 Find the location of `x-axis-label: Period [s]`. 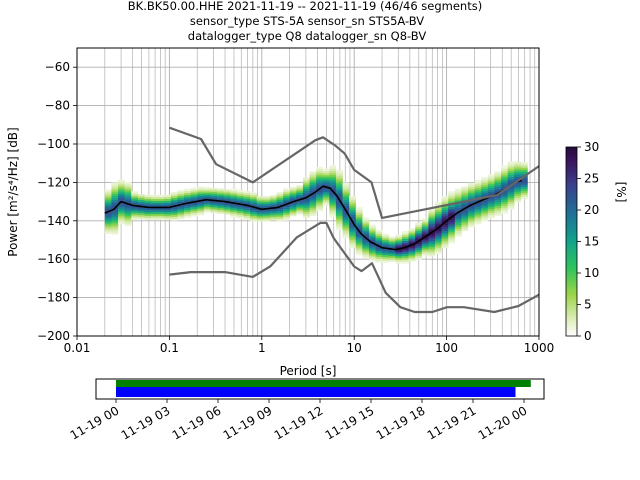

x-axis-label: Period [s] is located at coordinates (308, 371).